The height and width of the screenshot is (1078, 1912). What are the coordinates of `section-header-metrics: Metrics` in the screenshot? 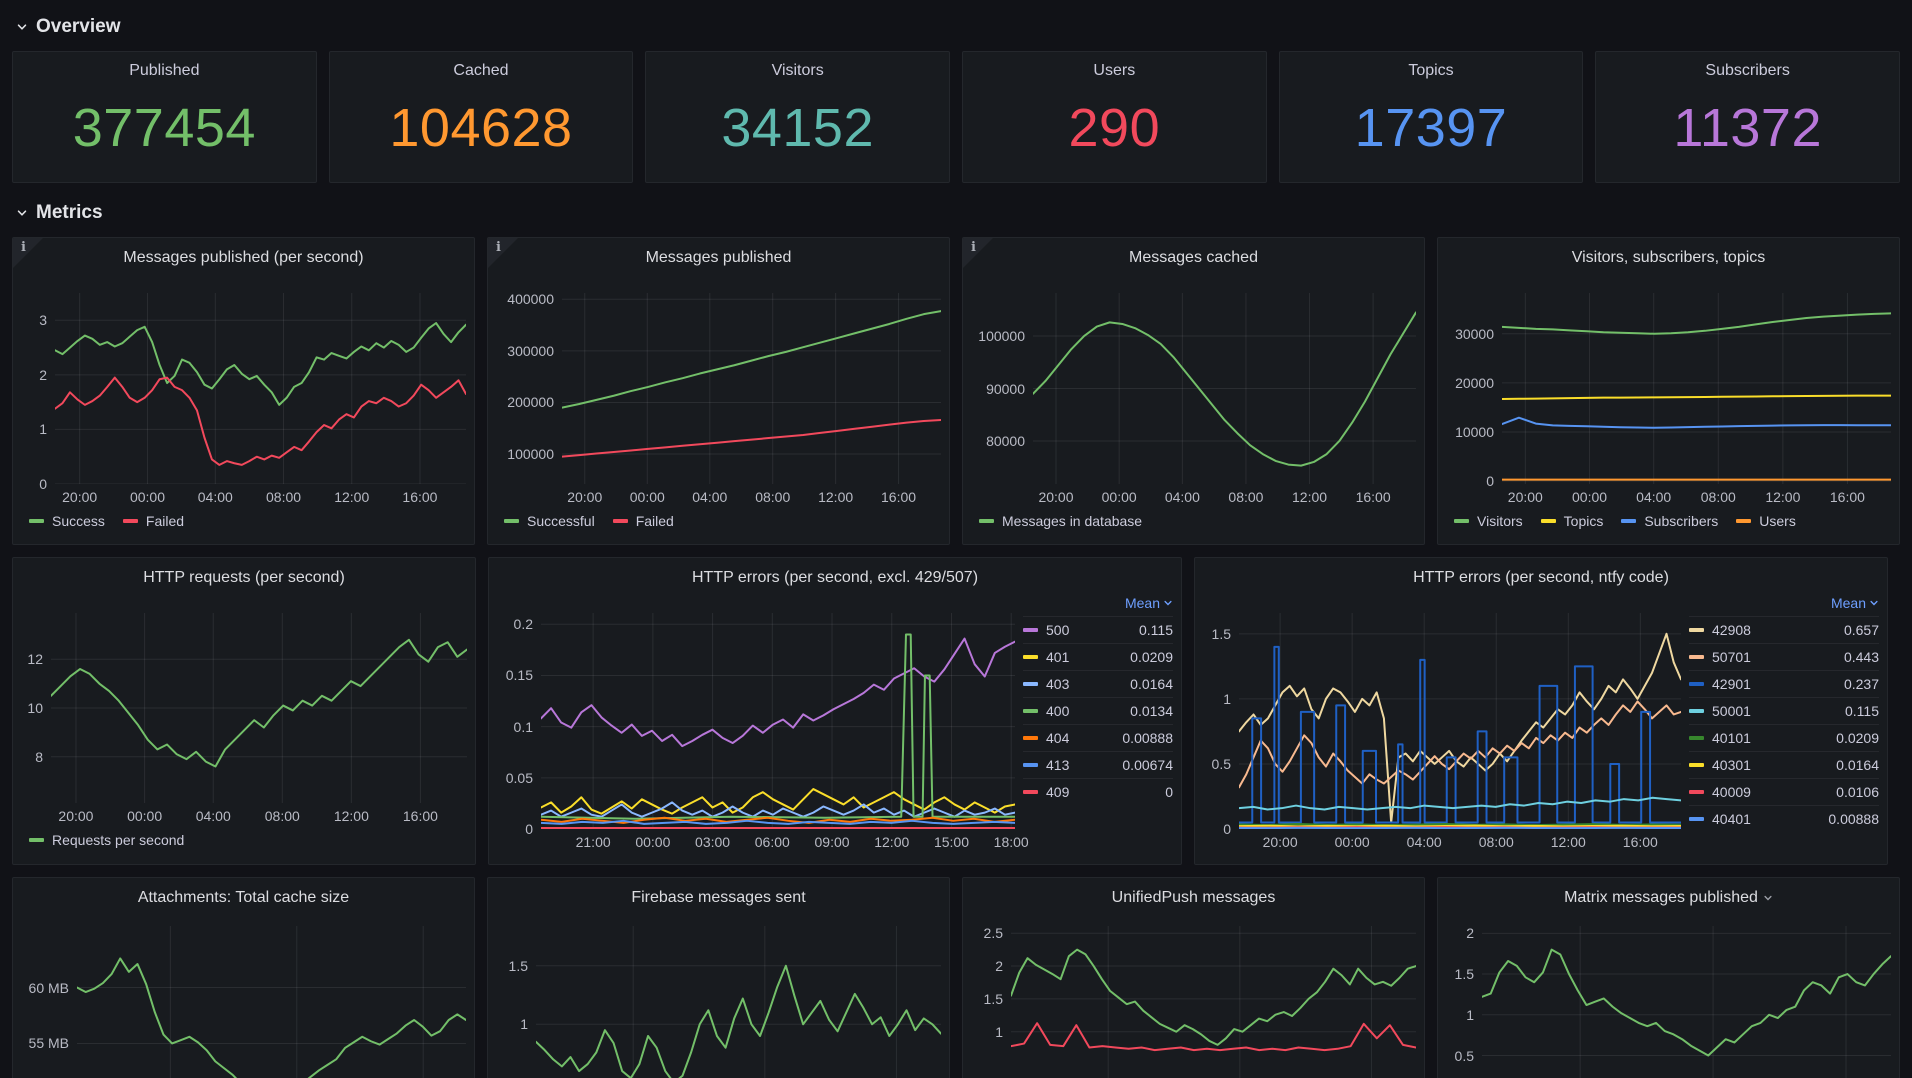 It's located at (956, 210).